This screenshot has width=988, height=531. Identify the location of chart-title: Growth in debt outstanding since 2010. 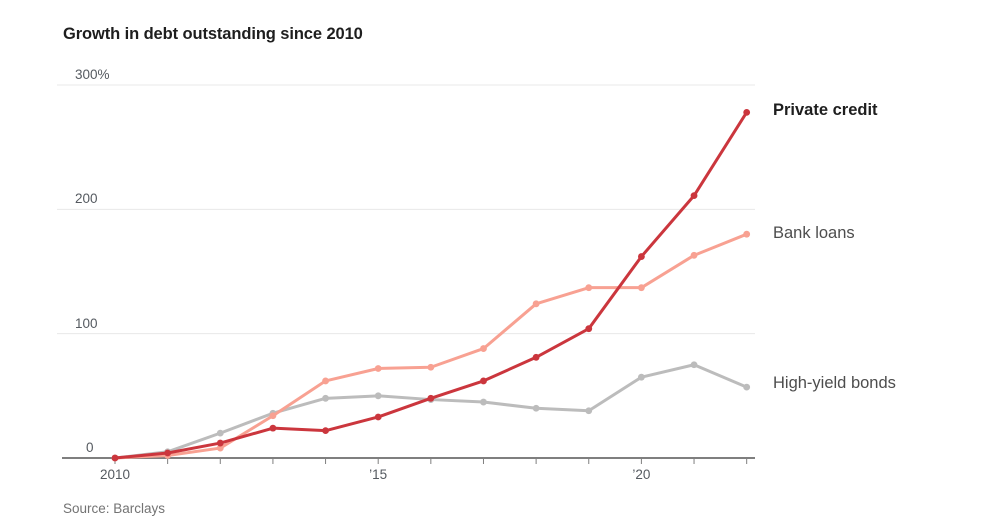
(213, 34).